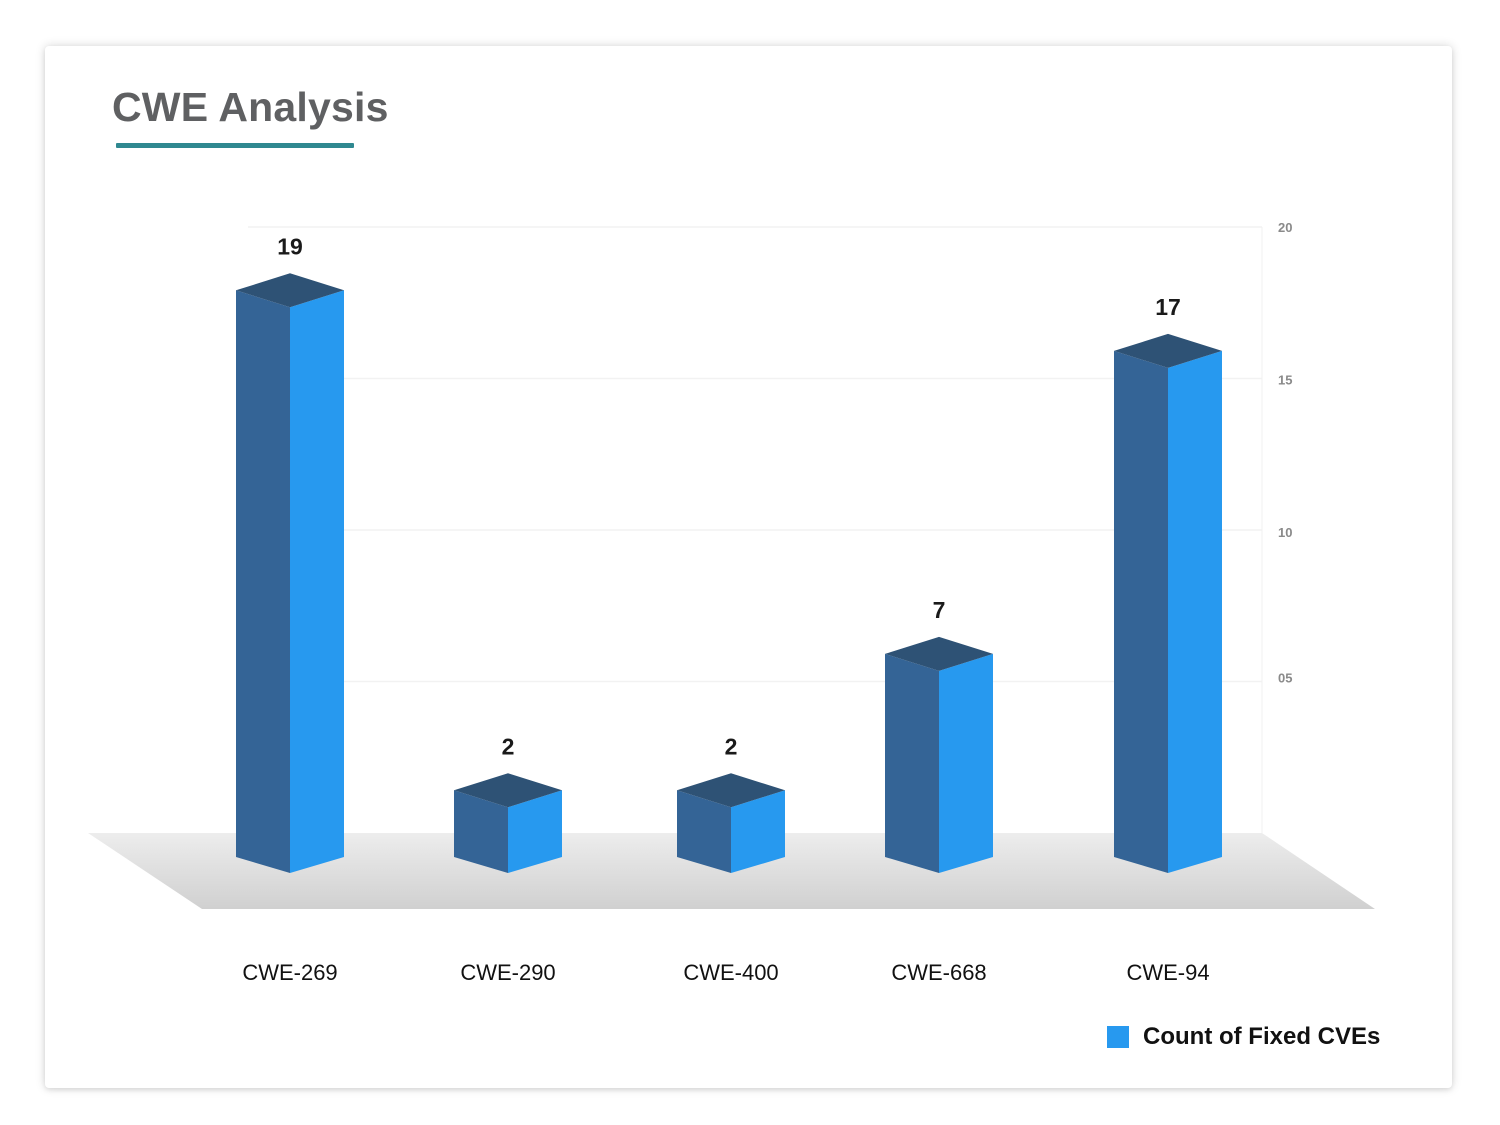  I want to click on legend-swatch, so click(1118, 1037).